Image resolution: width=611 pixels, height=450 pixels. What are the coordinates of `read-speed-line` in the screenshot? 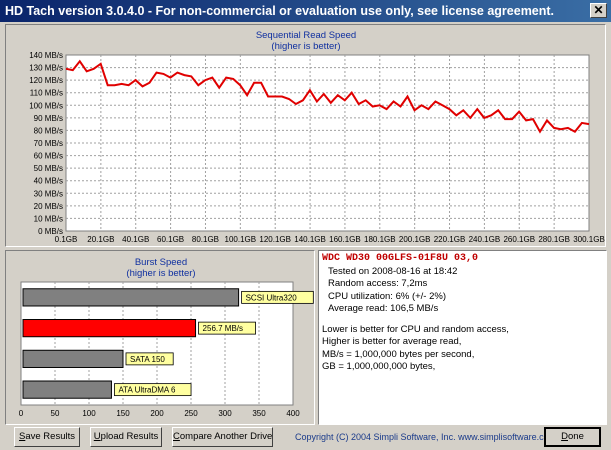 It's located at (327, 96).